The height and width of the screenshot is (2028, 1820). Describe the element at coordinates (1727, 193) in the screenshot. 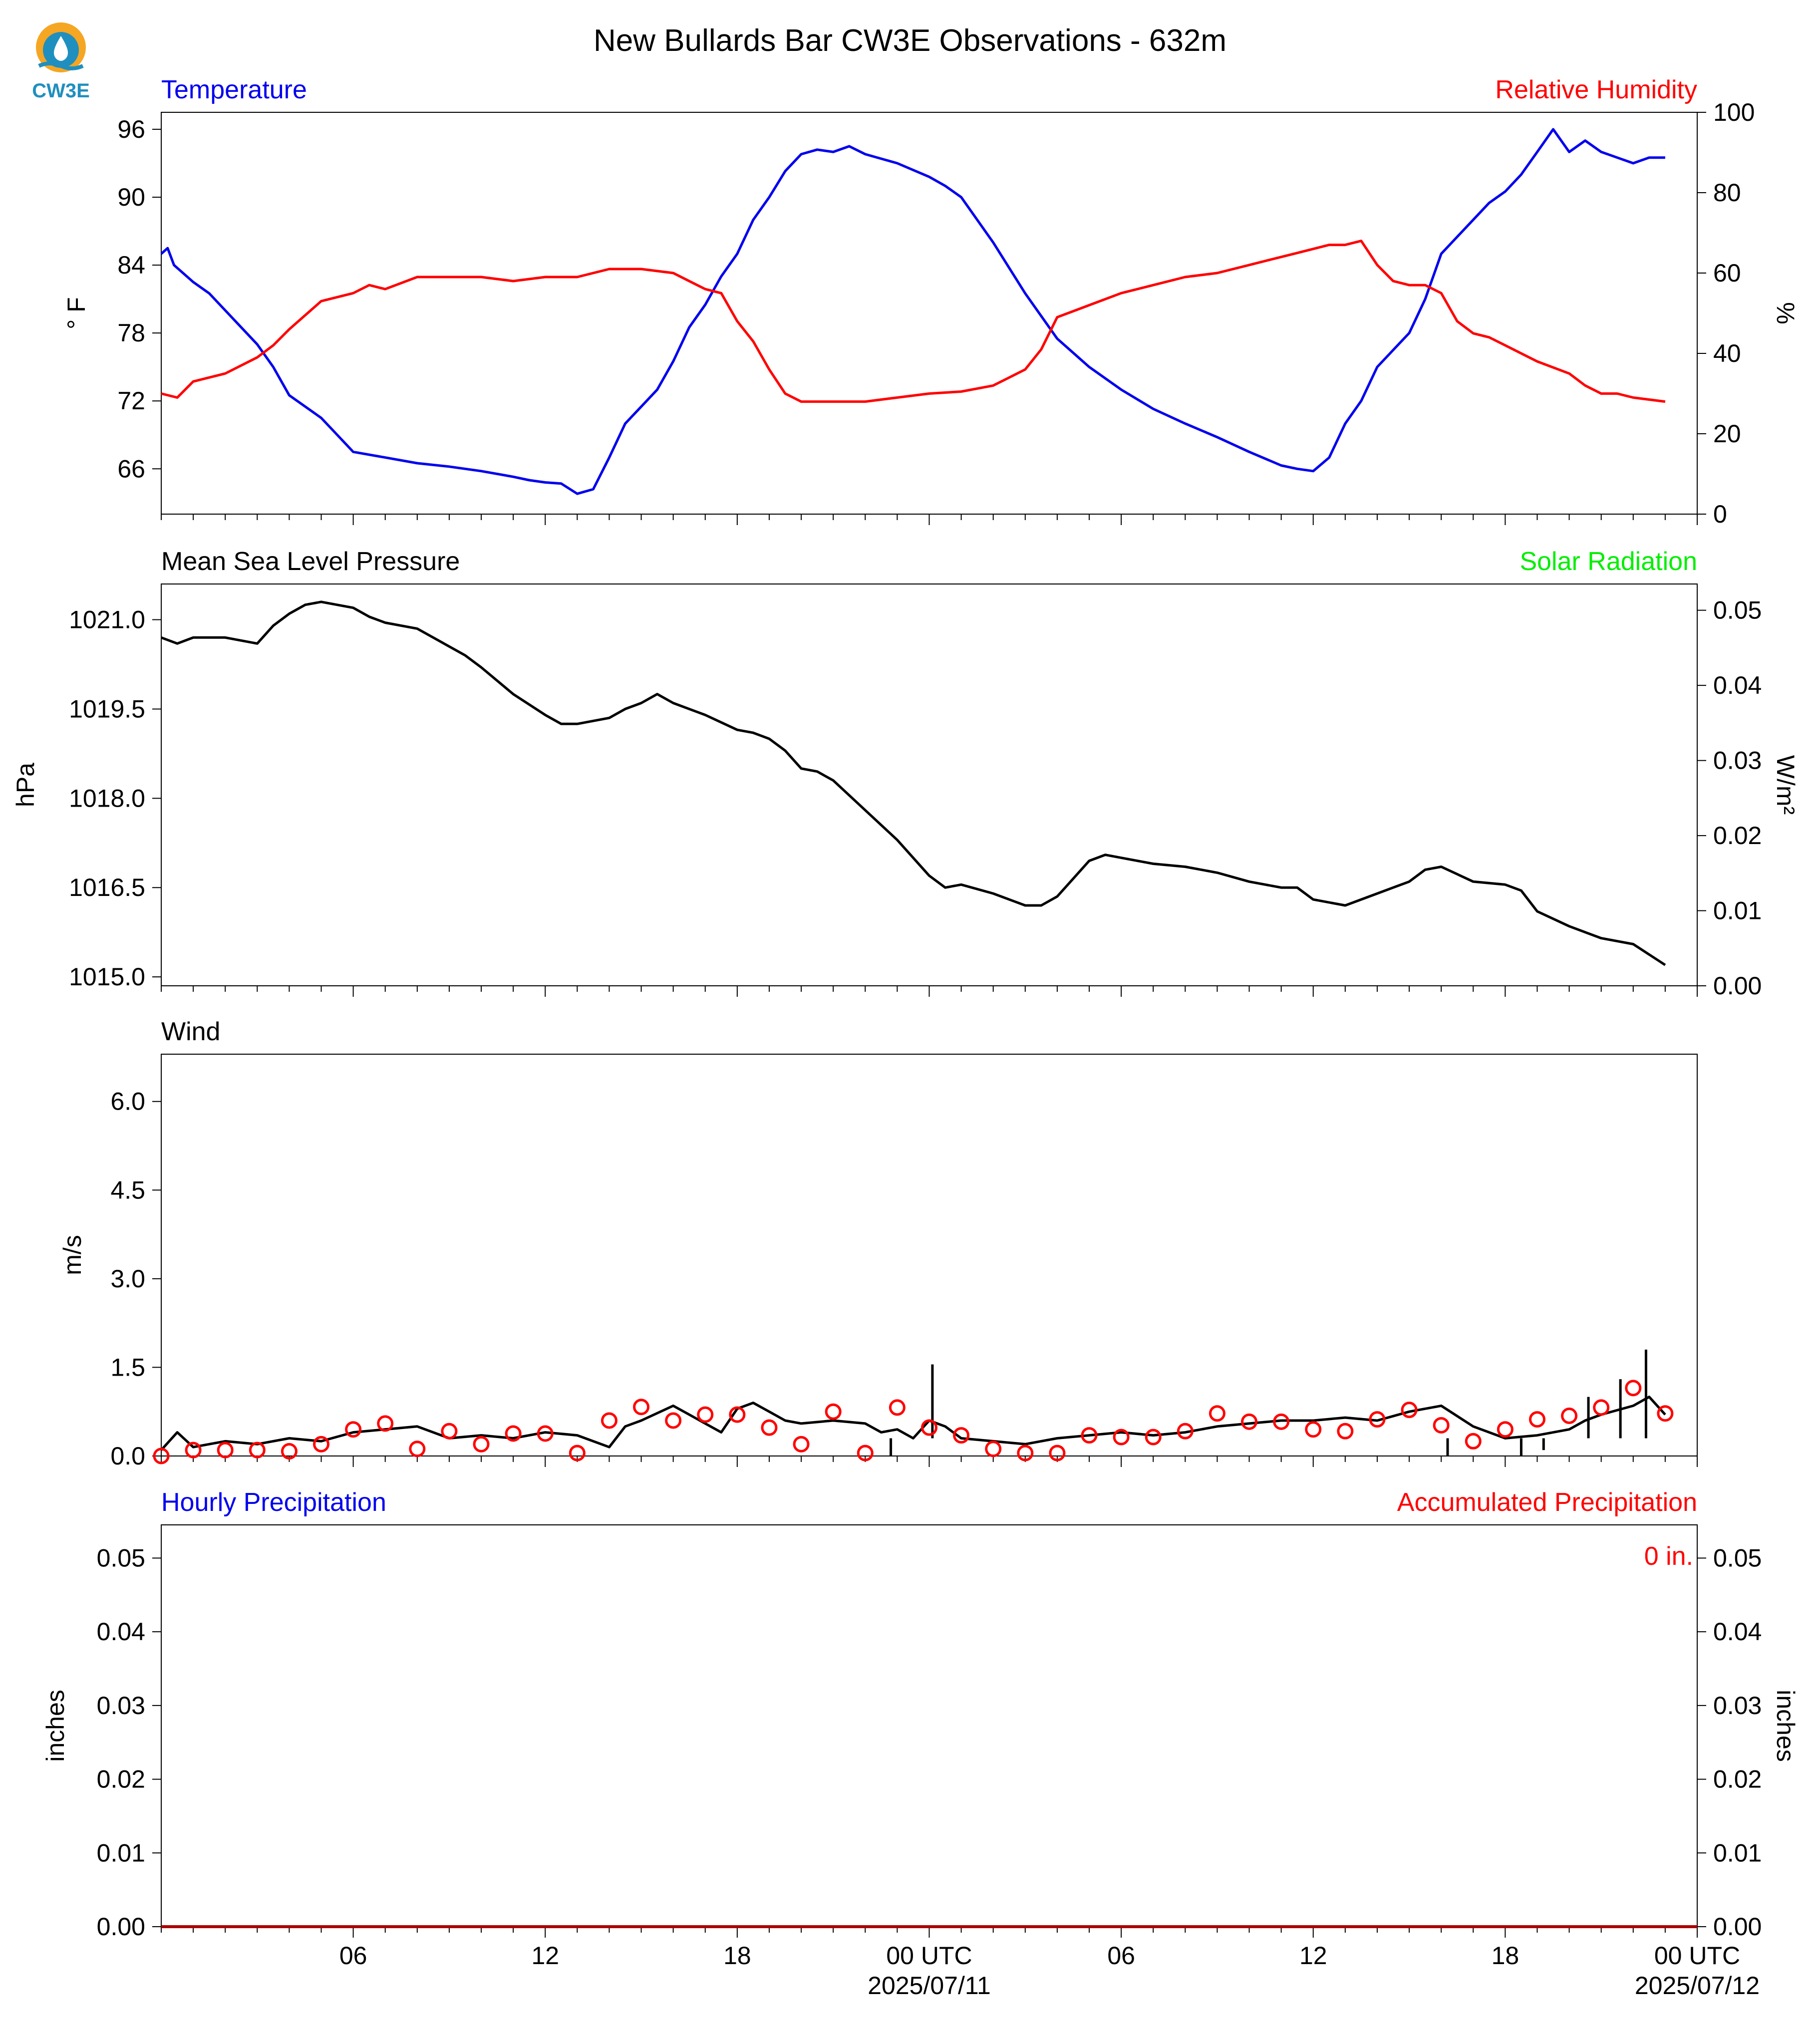

I see `y-tick-label-right: 80` at that location.